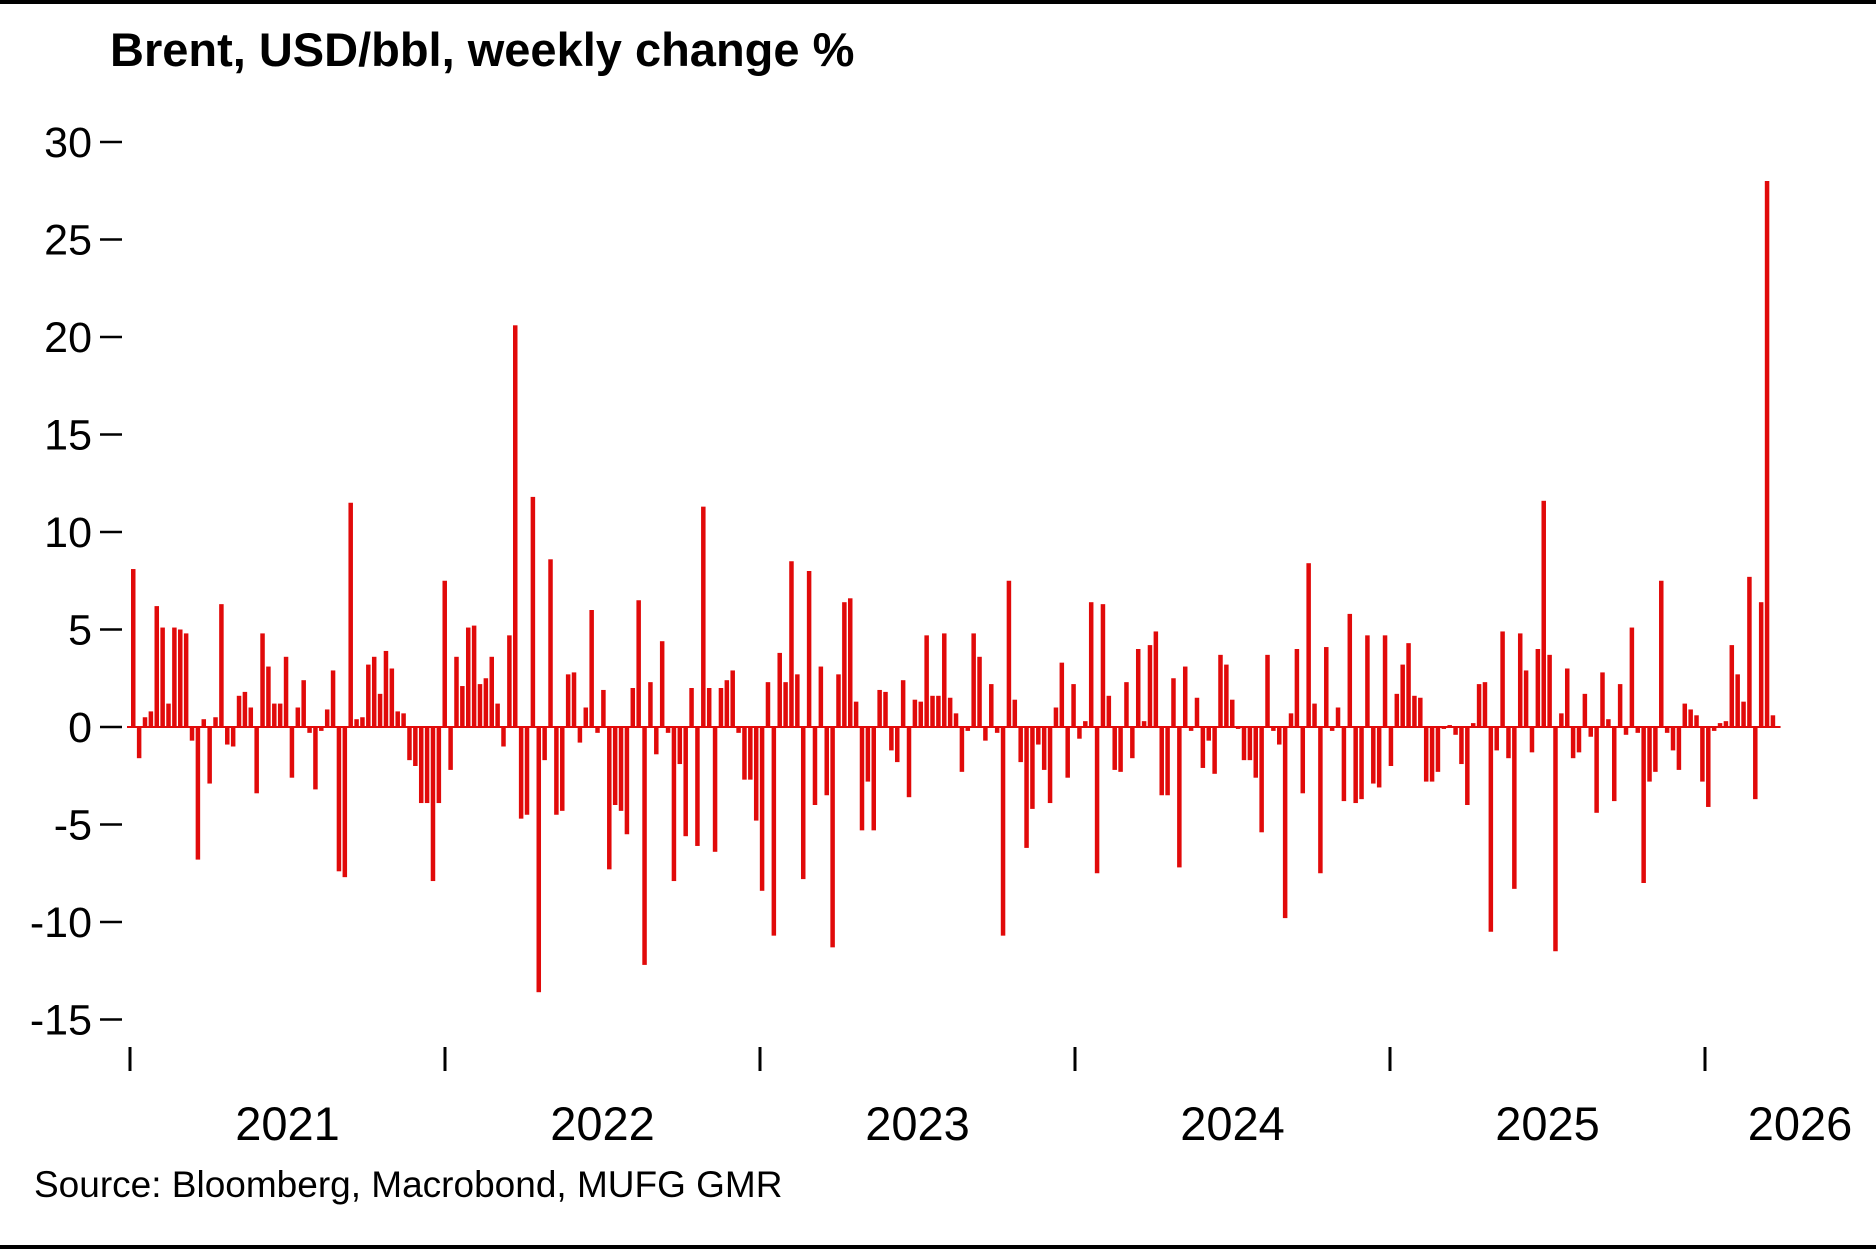  Describe the element at coordinates (938, 1247) in the screenshot. I see `bottom-border-line` at that location.